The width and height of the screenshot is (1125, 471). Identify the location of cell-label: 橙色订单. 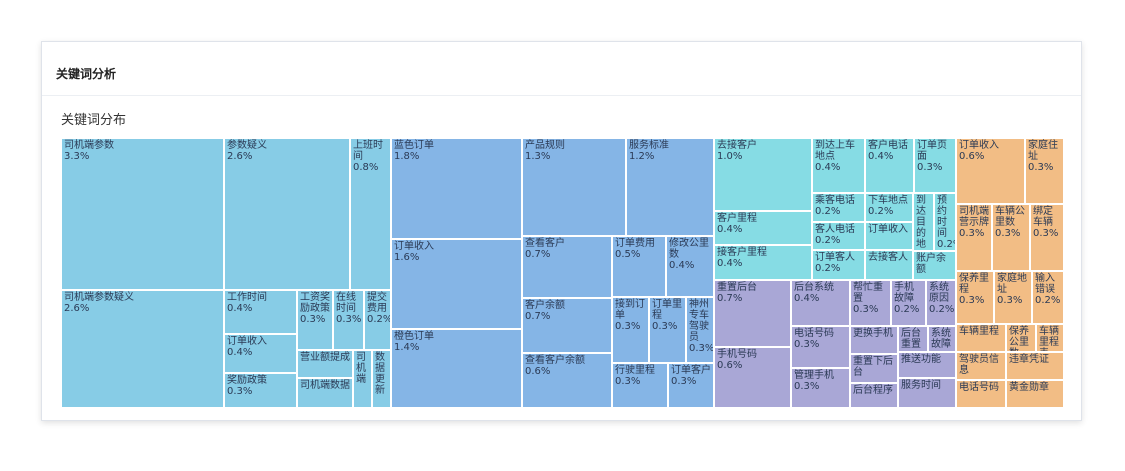
(414, 336).